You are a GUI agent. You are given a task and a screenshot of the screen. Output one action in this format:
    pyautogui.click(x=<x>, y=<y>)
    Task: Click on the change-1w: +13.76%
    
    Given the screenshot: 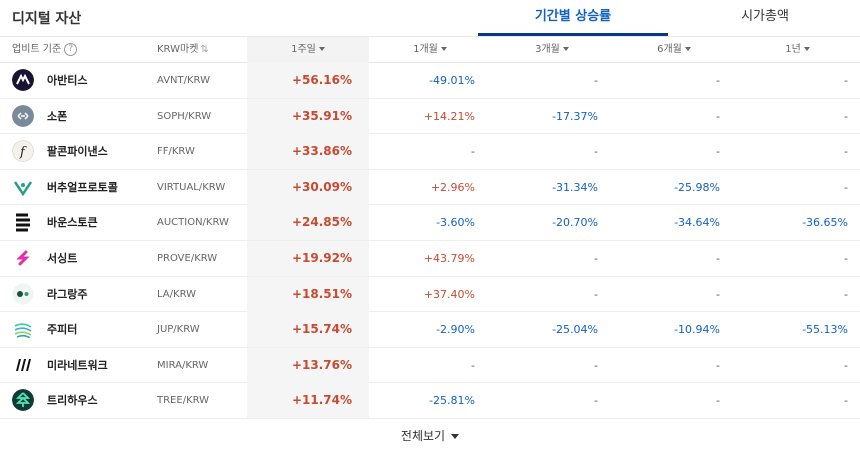 What is the action you would take?
    pyautogui.click(x=308, y=365)
    